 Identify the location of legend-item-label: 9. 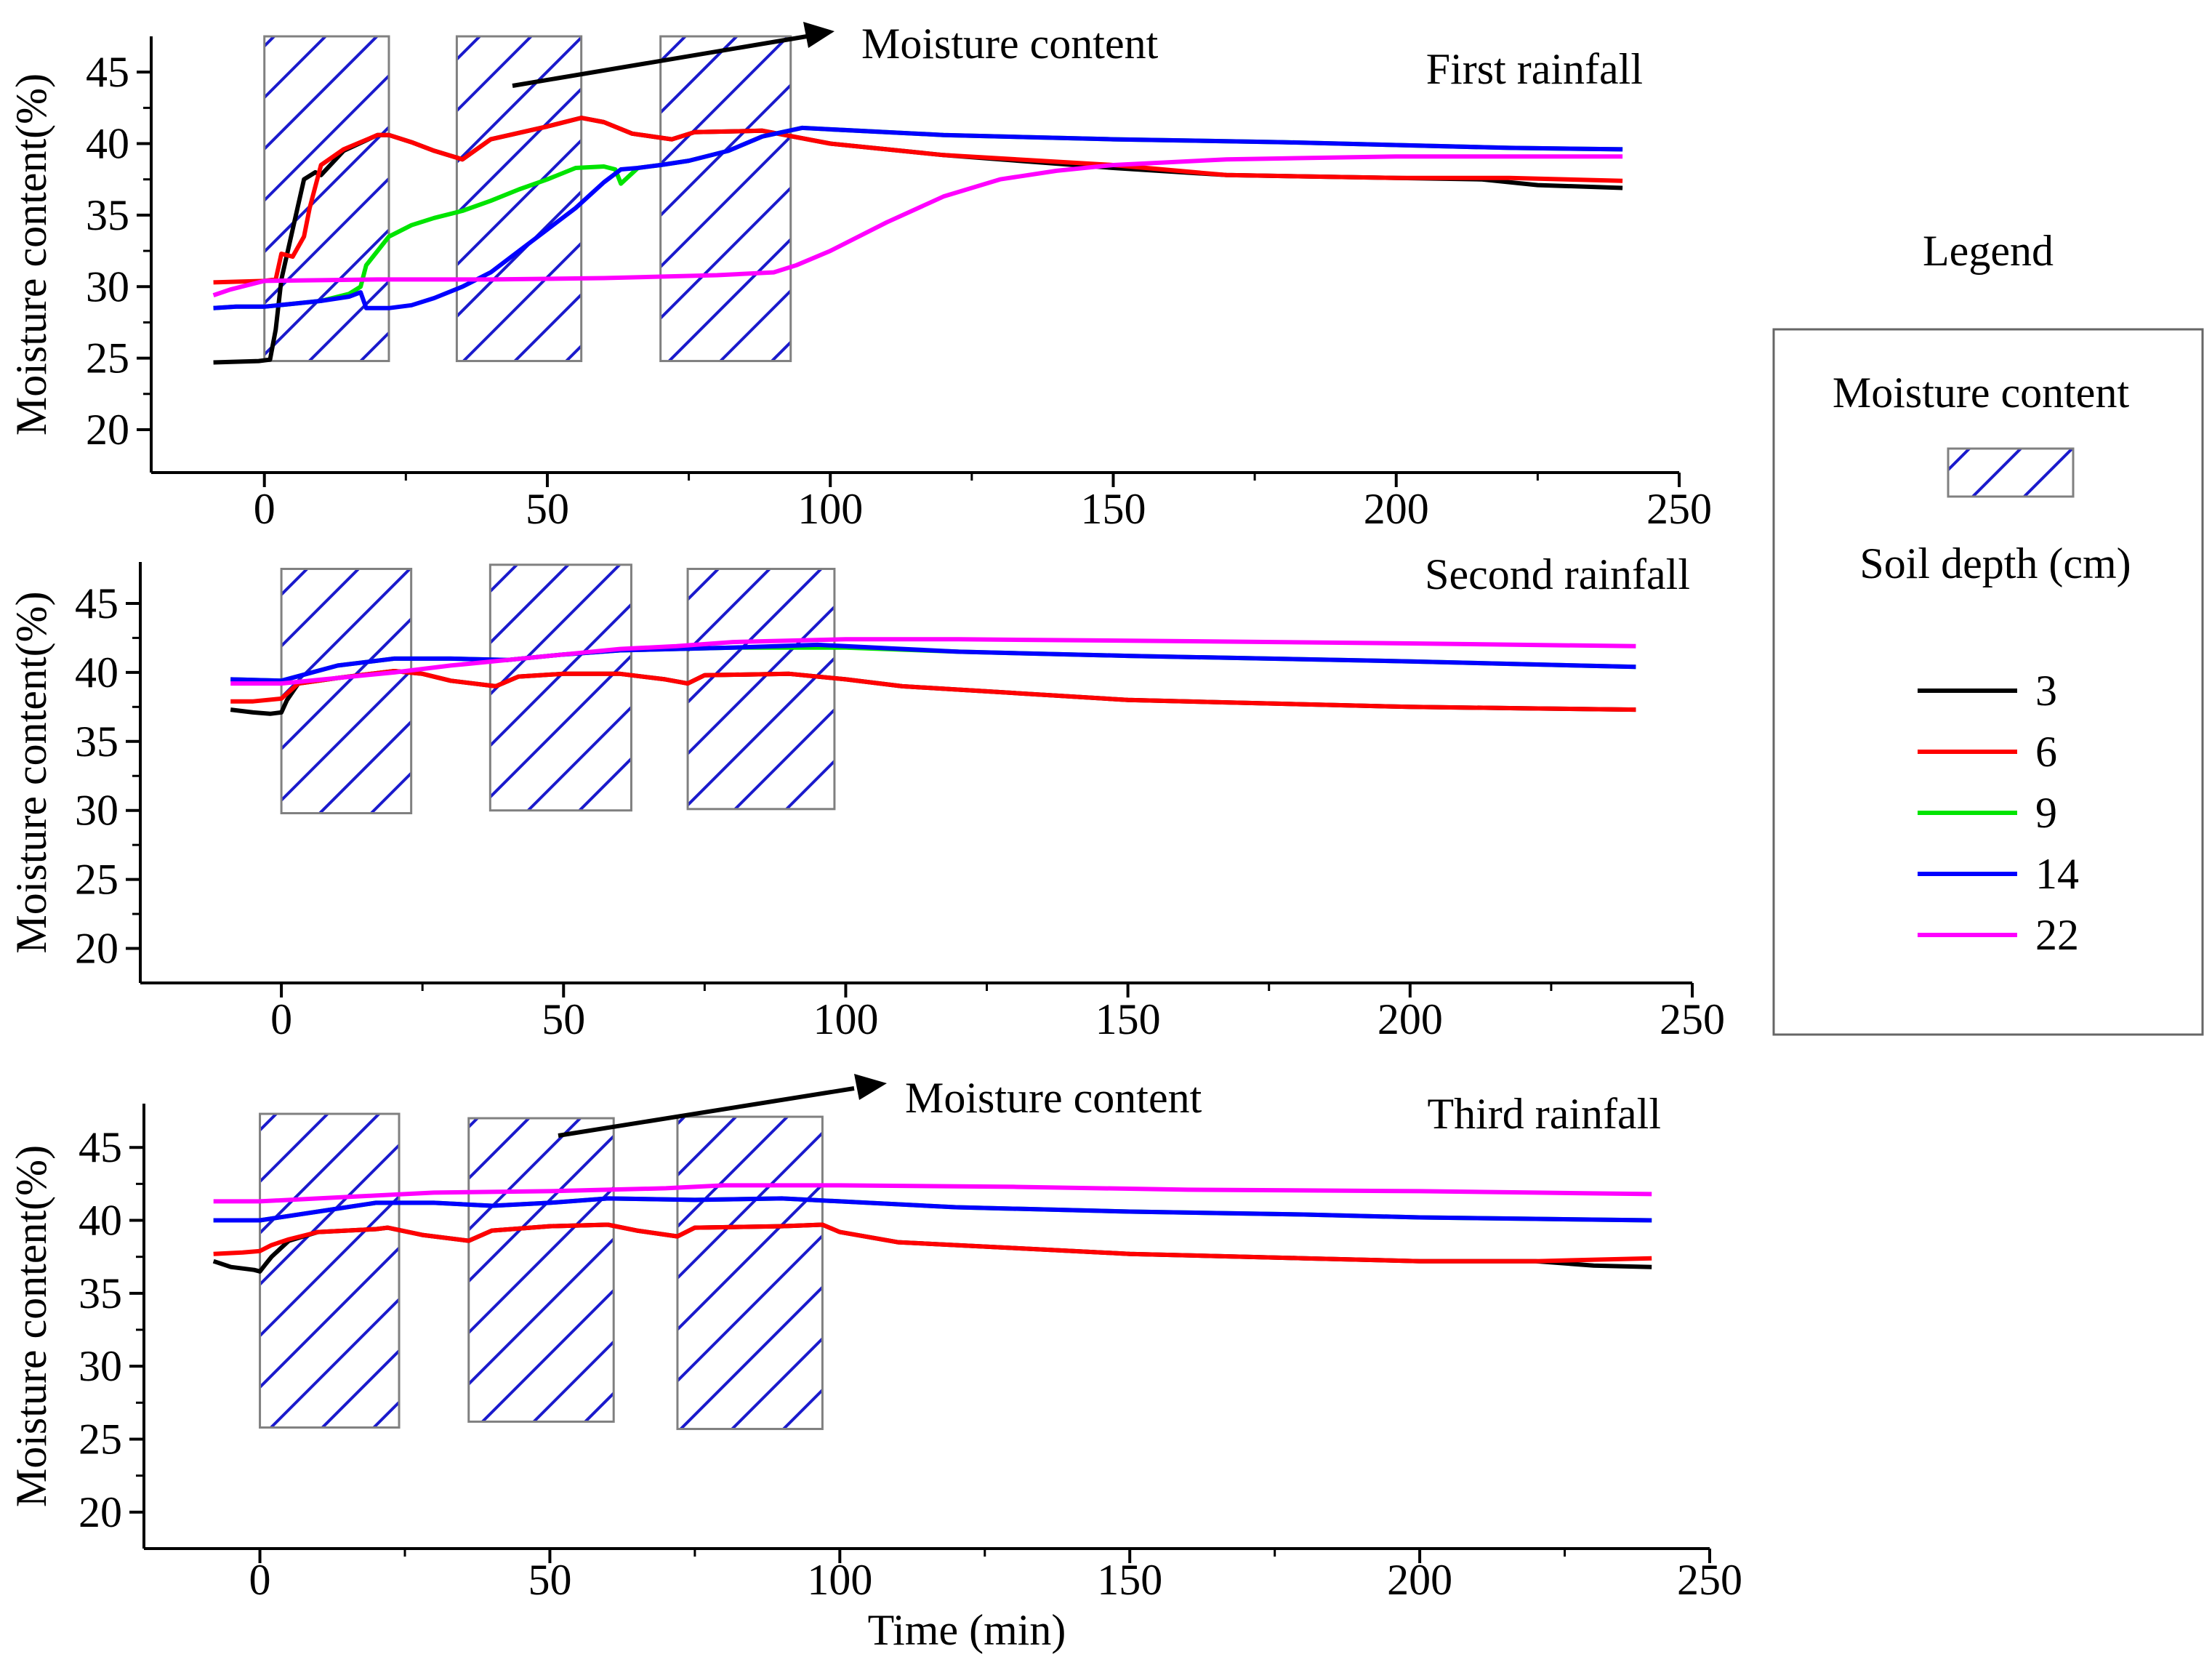
(2046, 813).